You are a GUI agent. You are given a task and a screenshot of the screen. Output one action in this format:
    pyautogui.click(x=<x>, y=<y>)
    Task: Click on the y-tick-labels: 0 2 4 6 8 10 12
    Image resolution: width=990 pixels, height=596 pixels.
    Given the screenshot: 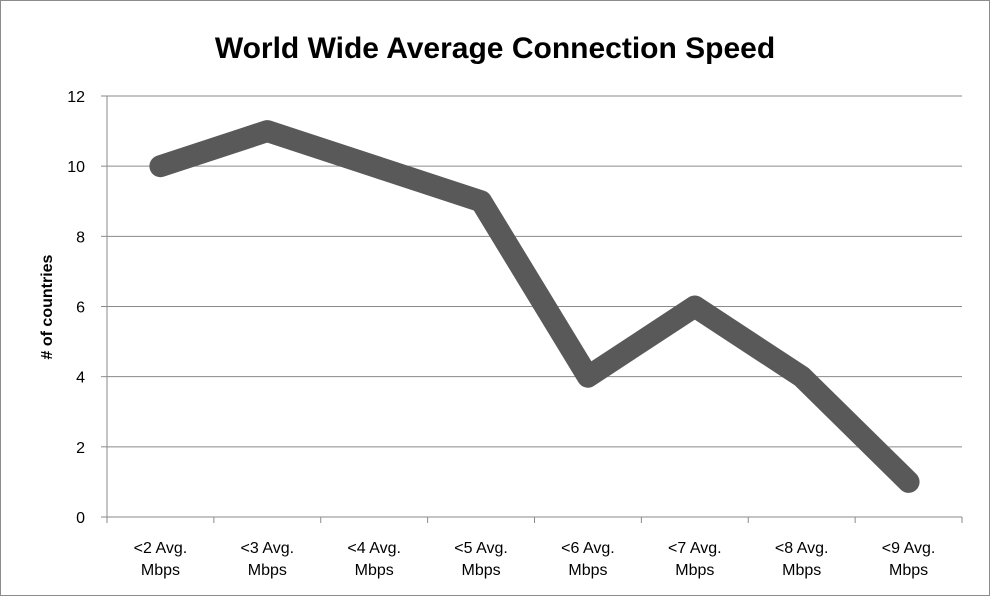 What is the action you would take?
    pyautogui.click(x=76, y=308)
    